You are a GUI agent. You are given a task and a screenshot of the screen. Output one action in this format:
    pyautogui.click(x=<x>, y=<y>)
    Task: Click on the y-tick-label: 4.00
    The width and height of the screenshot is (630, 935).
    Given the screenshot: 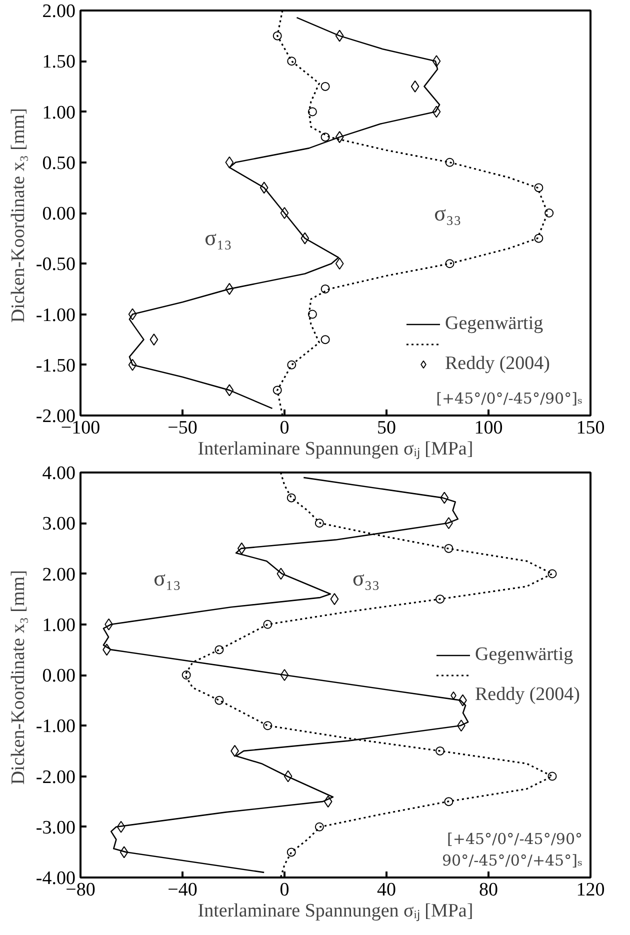 What is the action you would take?
    pyautogui.click(x=59, y=473)
    